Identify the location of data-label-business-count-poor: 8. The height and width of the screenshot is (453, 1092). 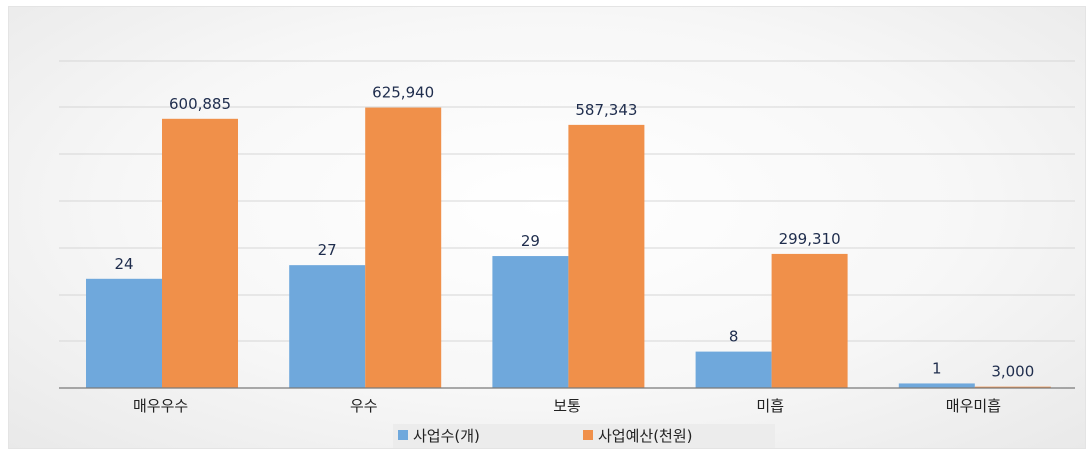
(734, 337).